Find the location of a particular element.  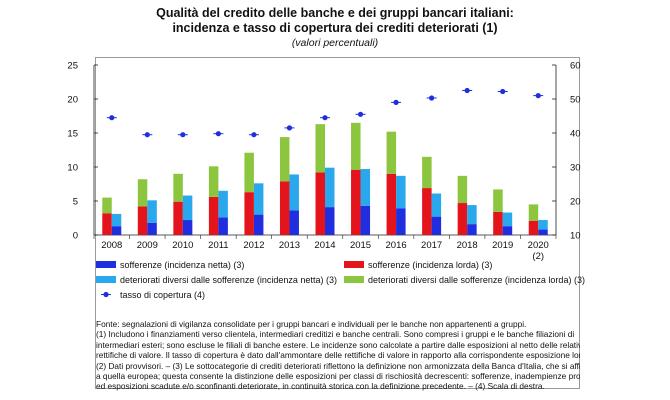

chart-subtitle: (valori percentuali) is located at coordinates (335, 43).